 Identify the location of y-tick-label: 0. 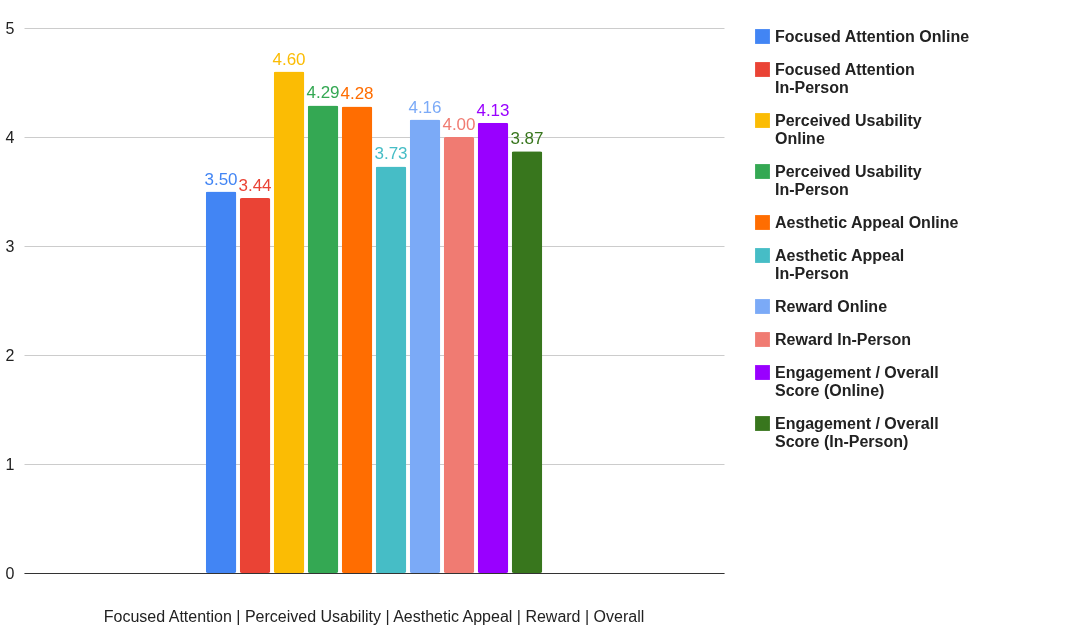
(10, 573).